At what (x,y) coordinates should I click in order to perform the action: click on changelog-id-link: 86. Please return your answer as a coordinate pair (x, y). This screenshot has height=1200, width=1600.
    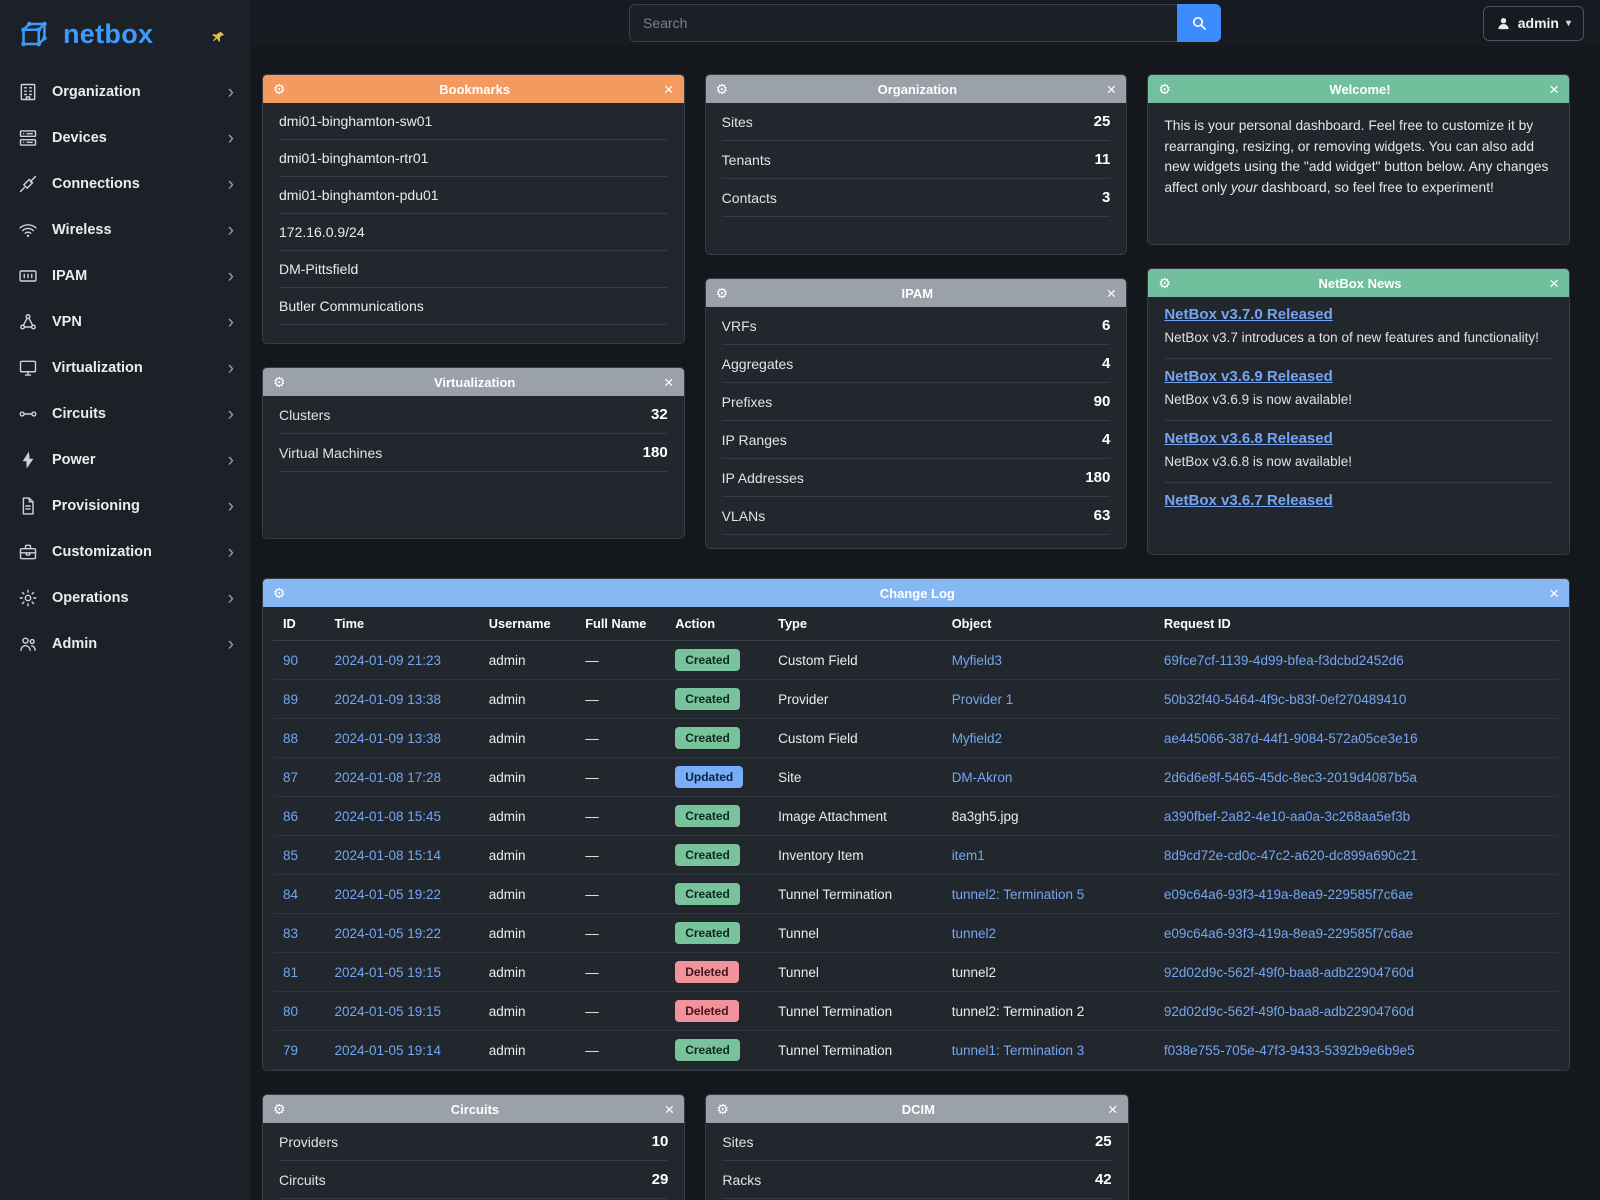
    Looking at the image, I should click on (291, 816).